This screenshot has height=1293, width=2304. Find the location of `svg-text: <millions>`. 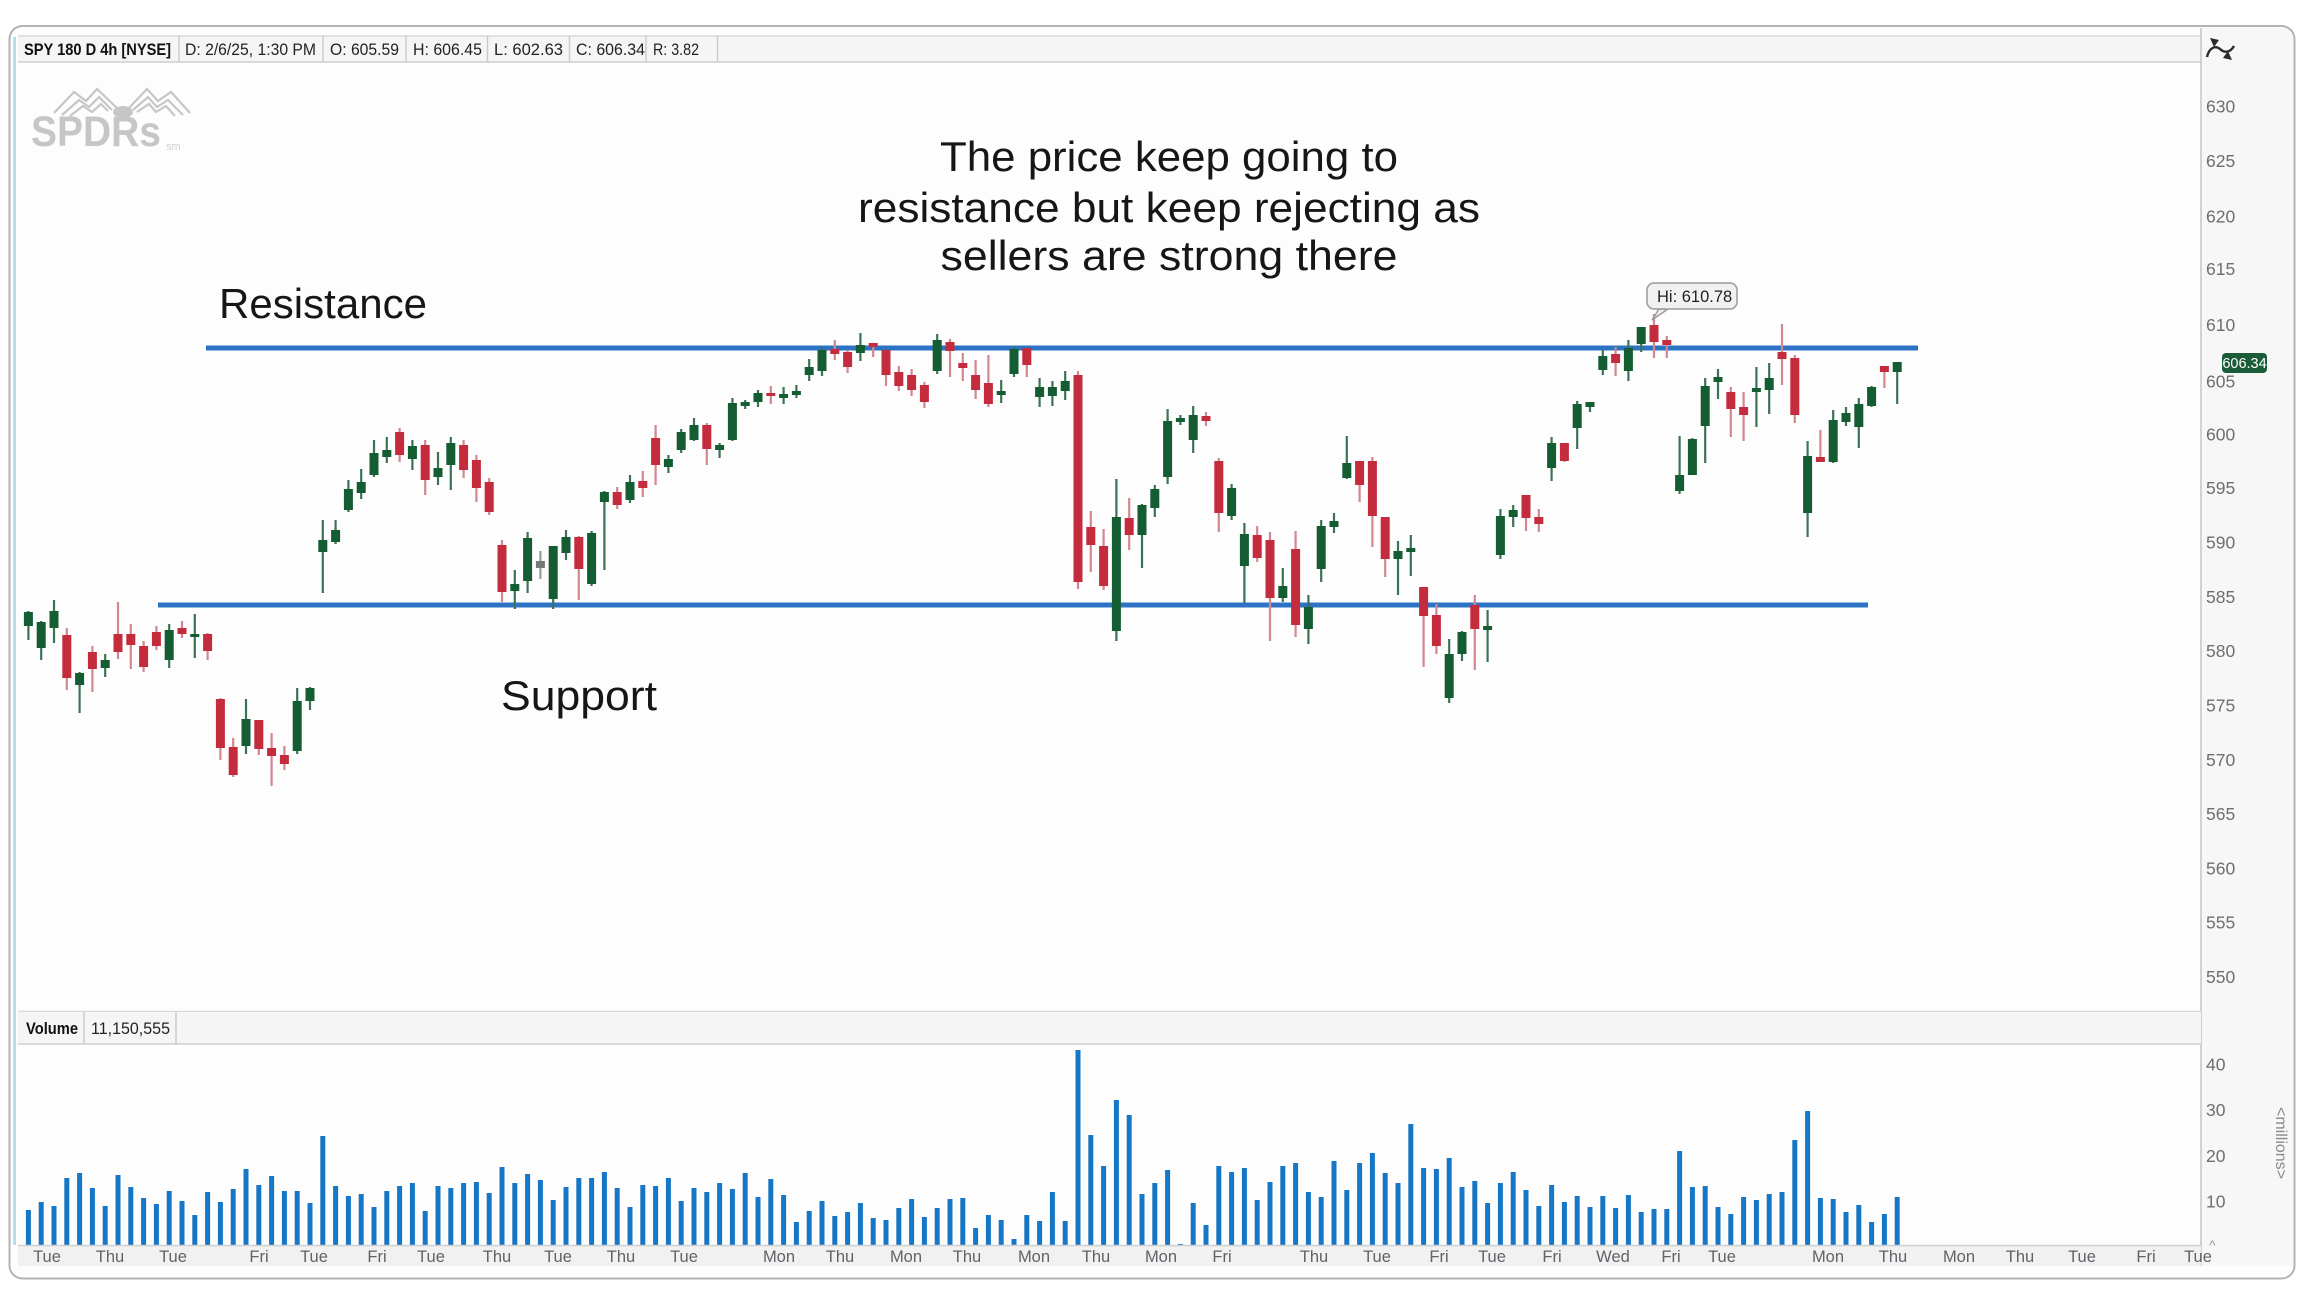

svg-text: <millions> is located at coordinates (2280, 1143).